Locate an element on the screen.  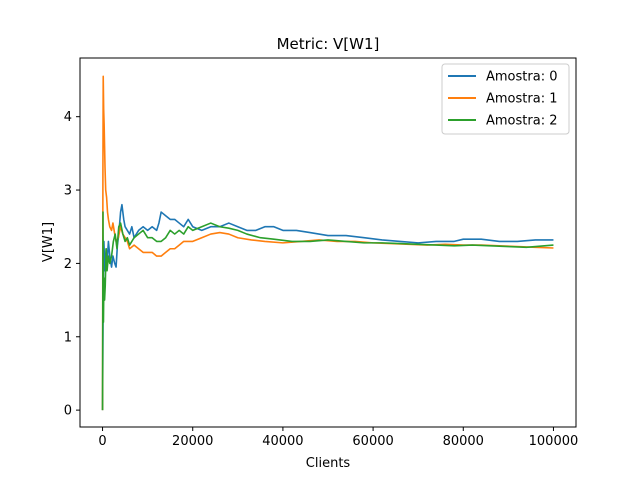
x-axis-label: Clients is located at coordinates (328, 463).